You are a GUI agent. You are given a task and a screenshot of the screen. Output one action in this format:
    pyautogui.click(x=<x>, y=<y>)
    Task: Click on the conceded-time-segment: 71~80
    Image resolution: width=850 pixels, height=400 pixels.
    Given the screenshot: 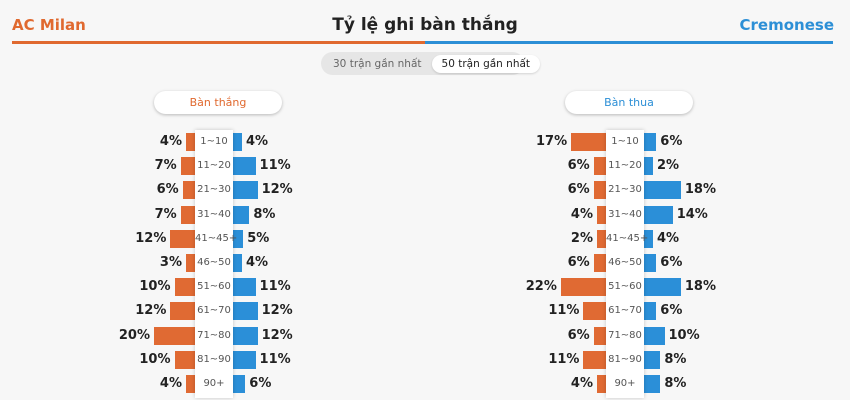 What is the action you would take?
    pyautogui.click(x=625, y=335)
    